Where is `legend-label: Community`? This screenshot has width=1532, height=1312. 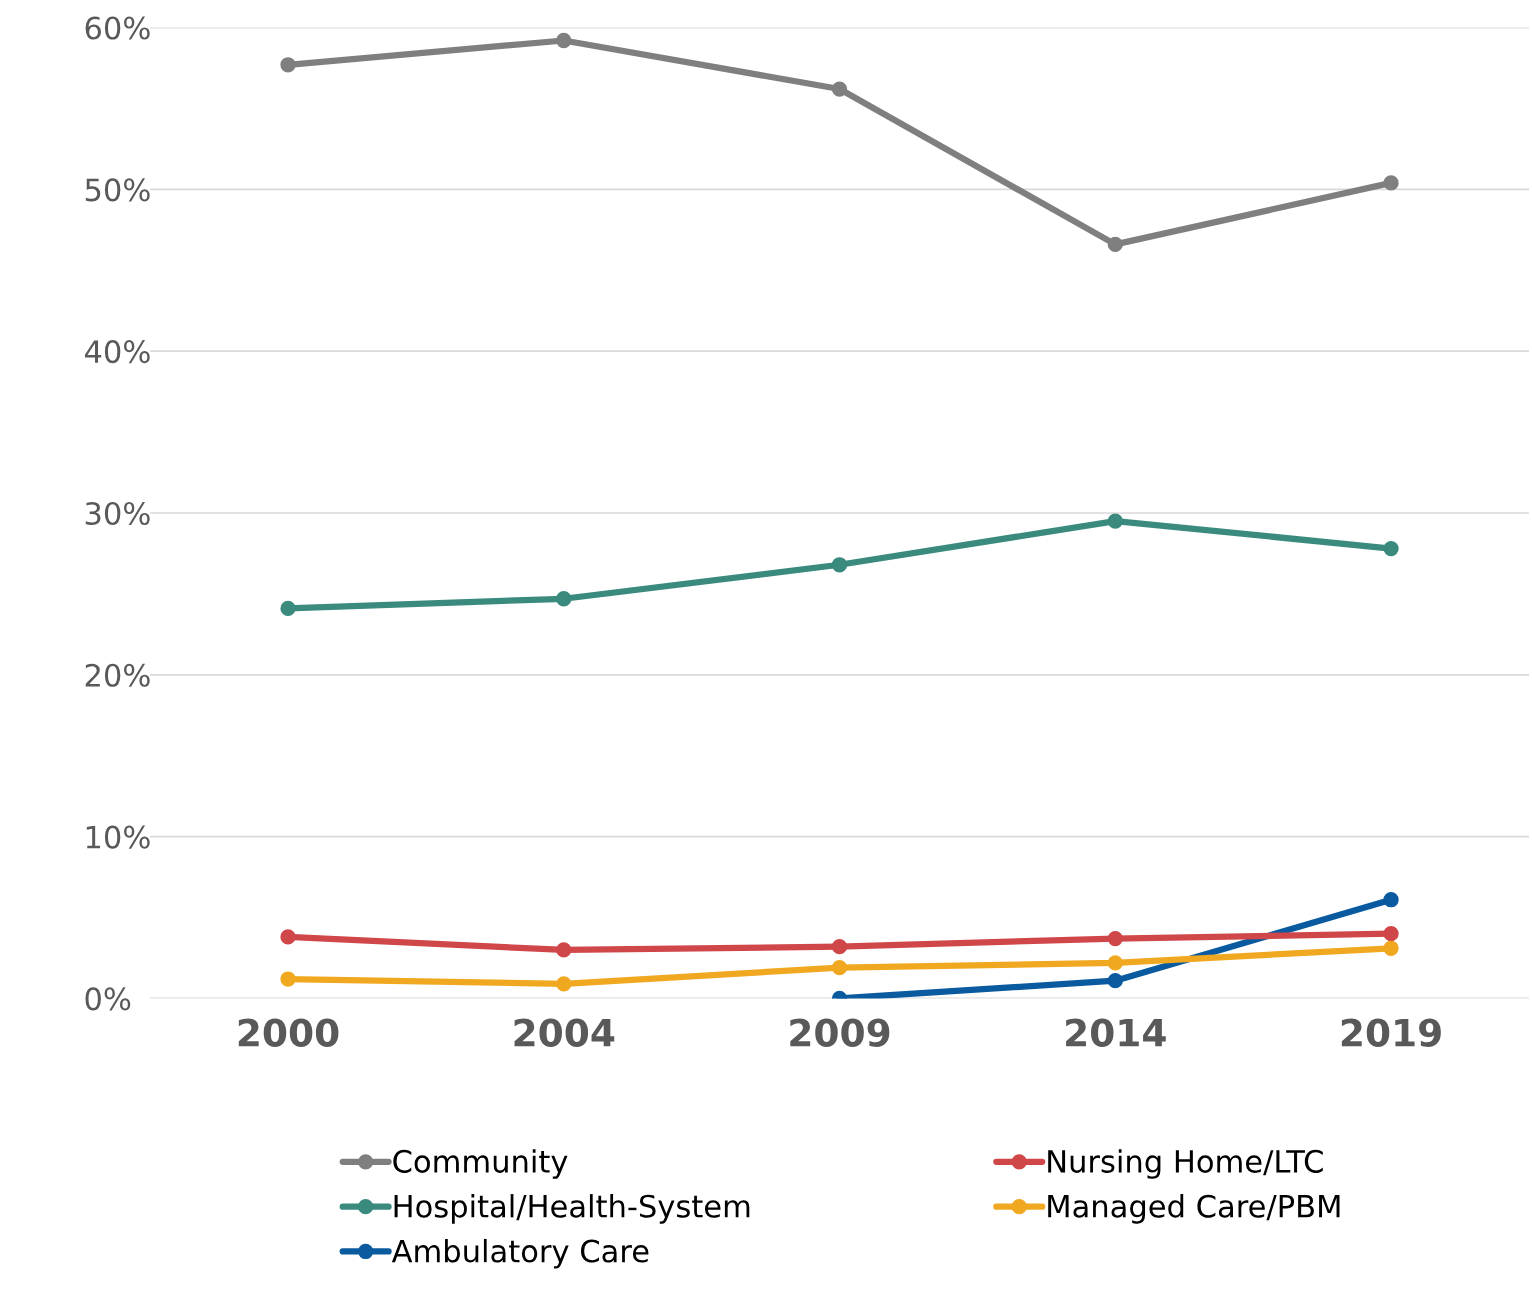
legend-label: Community is located at coordinates (480, 1164).